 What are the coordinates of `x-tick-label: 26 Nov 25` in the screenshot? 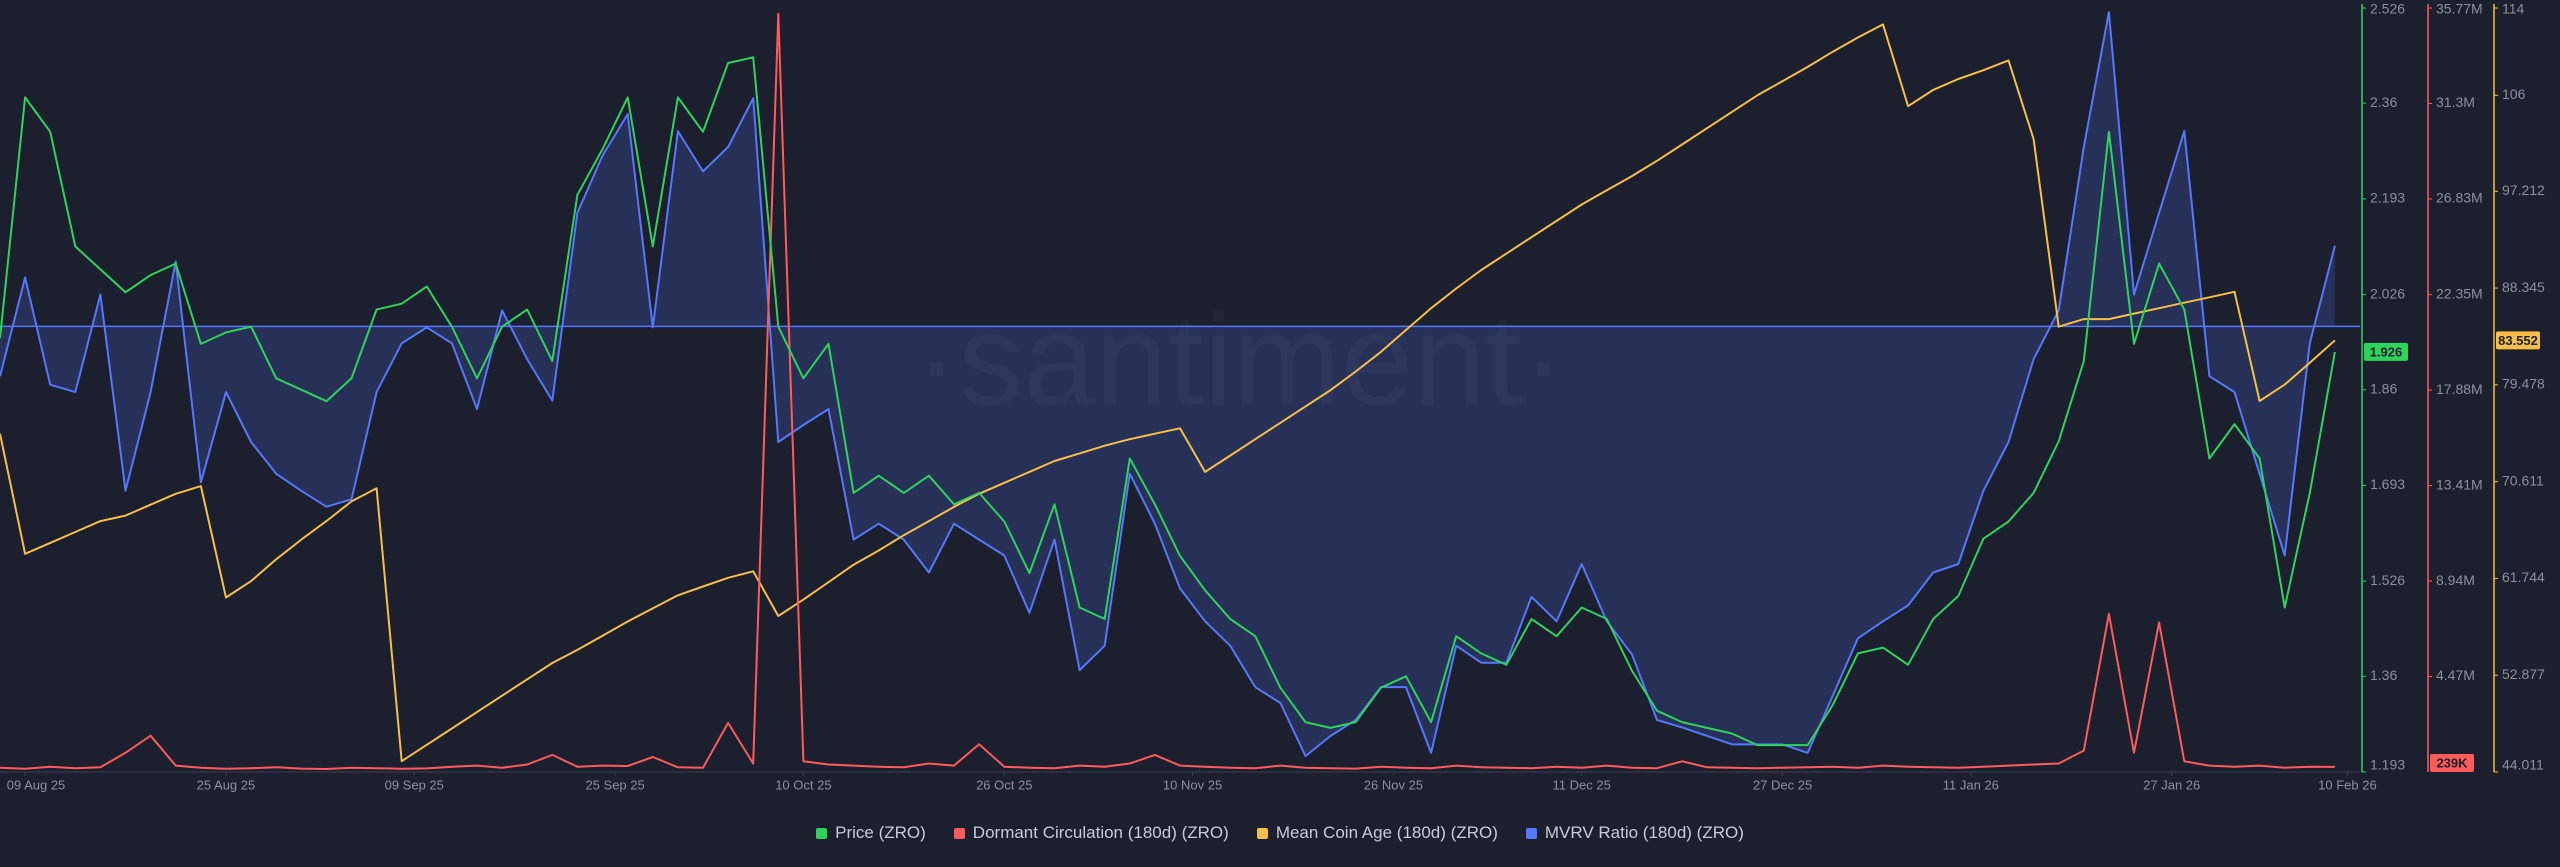 It's located at (1393, 784).